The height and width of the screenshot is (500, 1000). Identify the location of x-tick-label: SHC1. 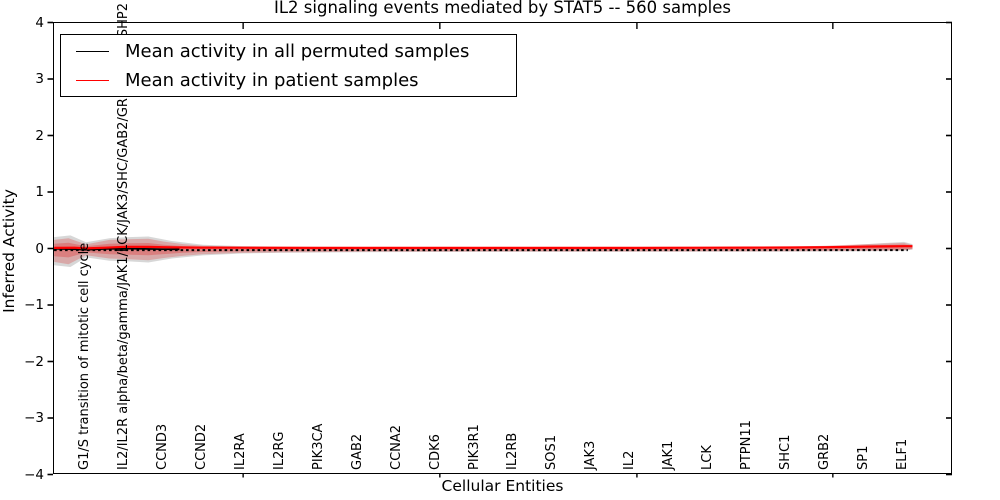
(786, 452).